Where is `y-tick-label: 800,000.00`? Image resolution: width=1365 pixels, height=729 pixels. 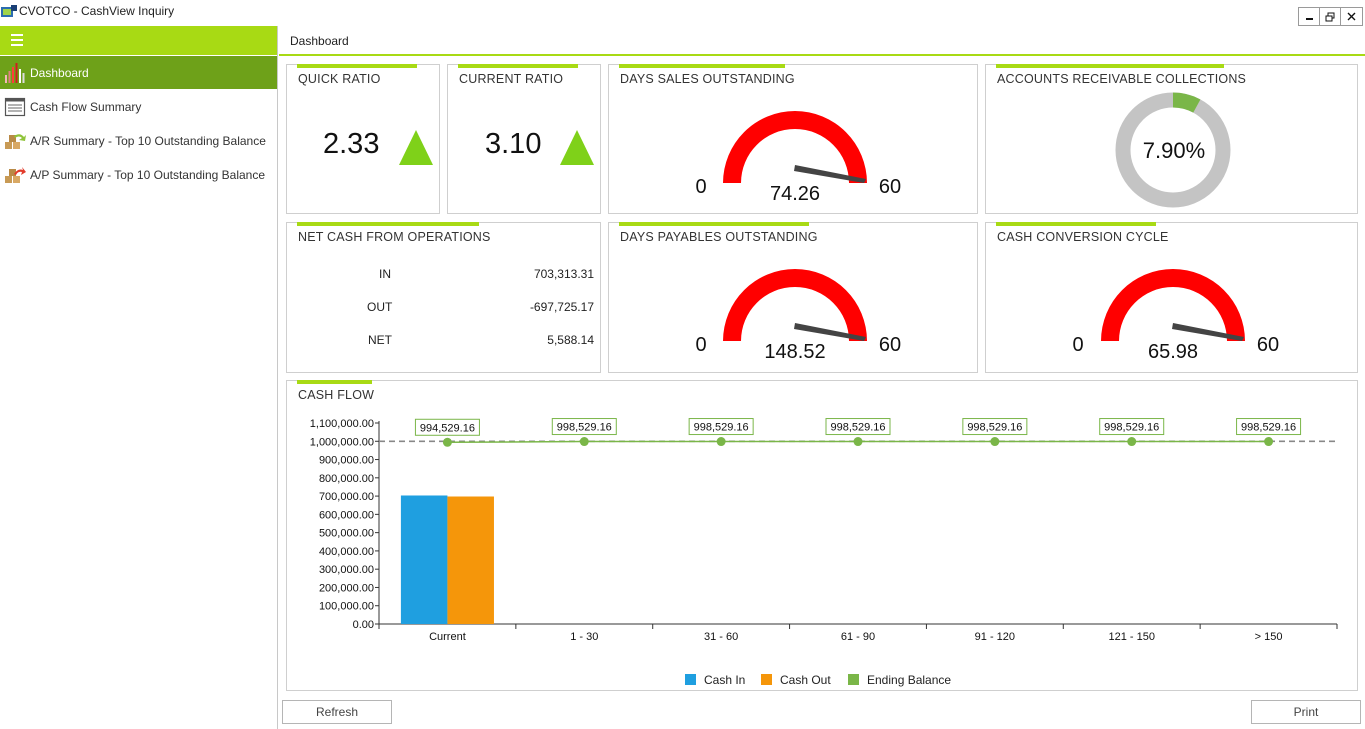 y-tick-label: 800,000.00 is located at coordinates (346, 479).